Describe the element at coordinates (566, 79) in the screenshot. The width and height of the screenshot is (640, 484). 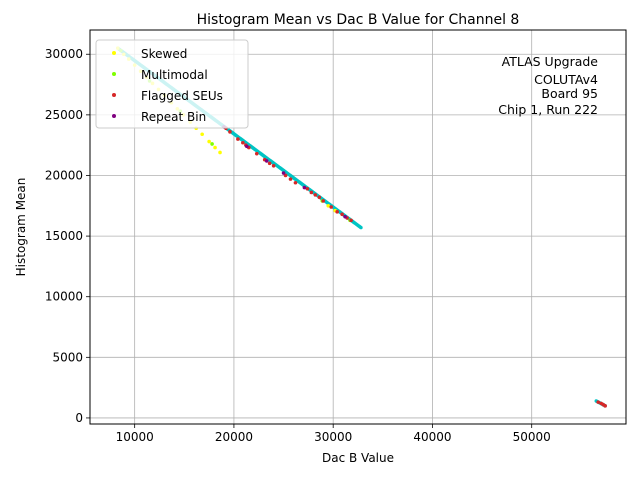
I see `annotation-line: COLUTAv4` at that location.